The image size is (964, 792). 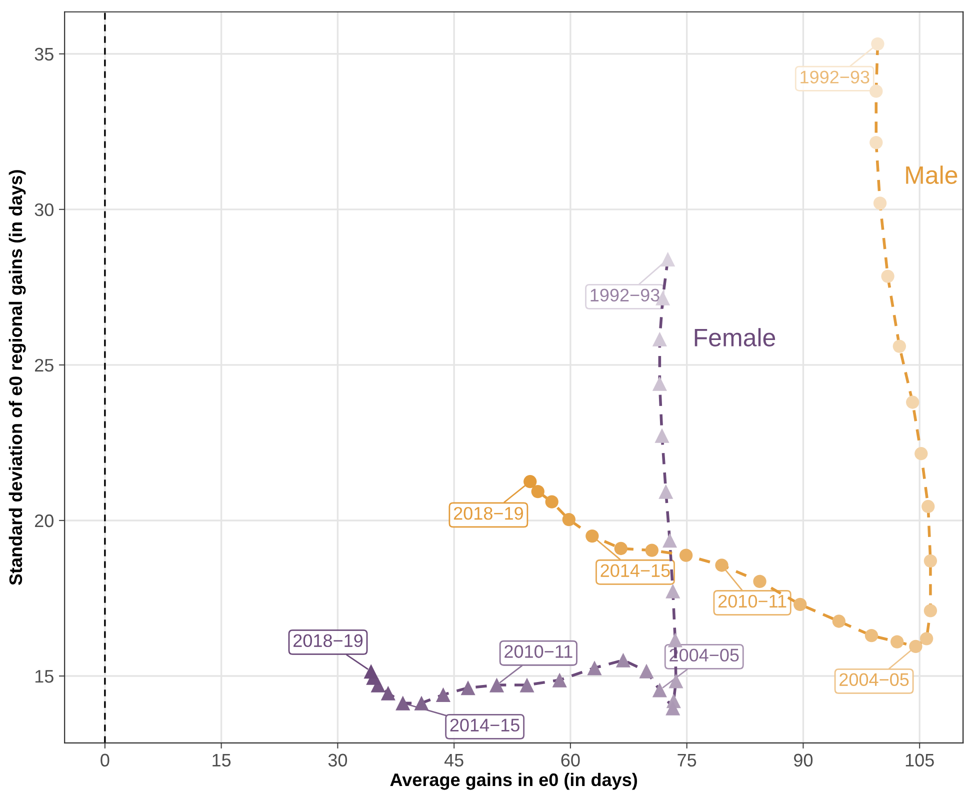 I want to click on x-tick-label: 75, so click(x=687, y=760).